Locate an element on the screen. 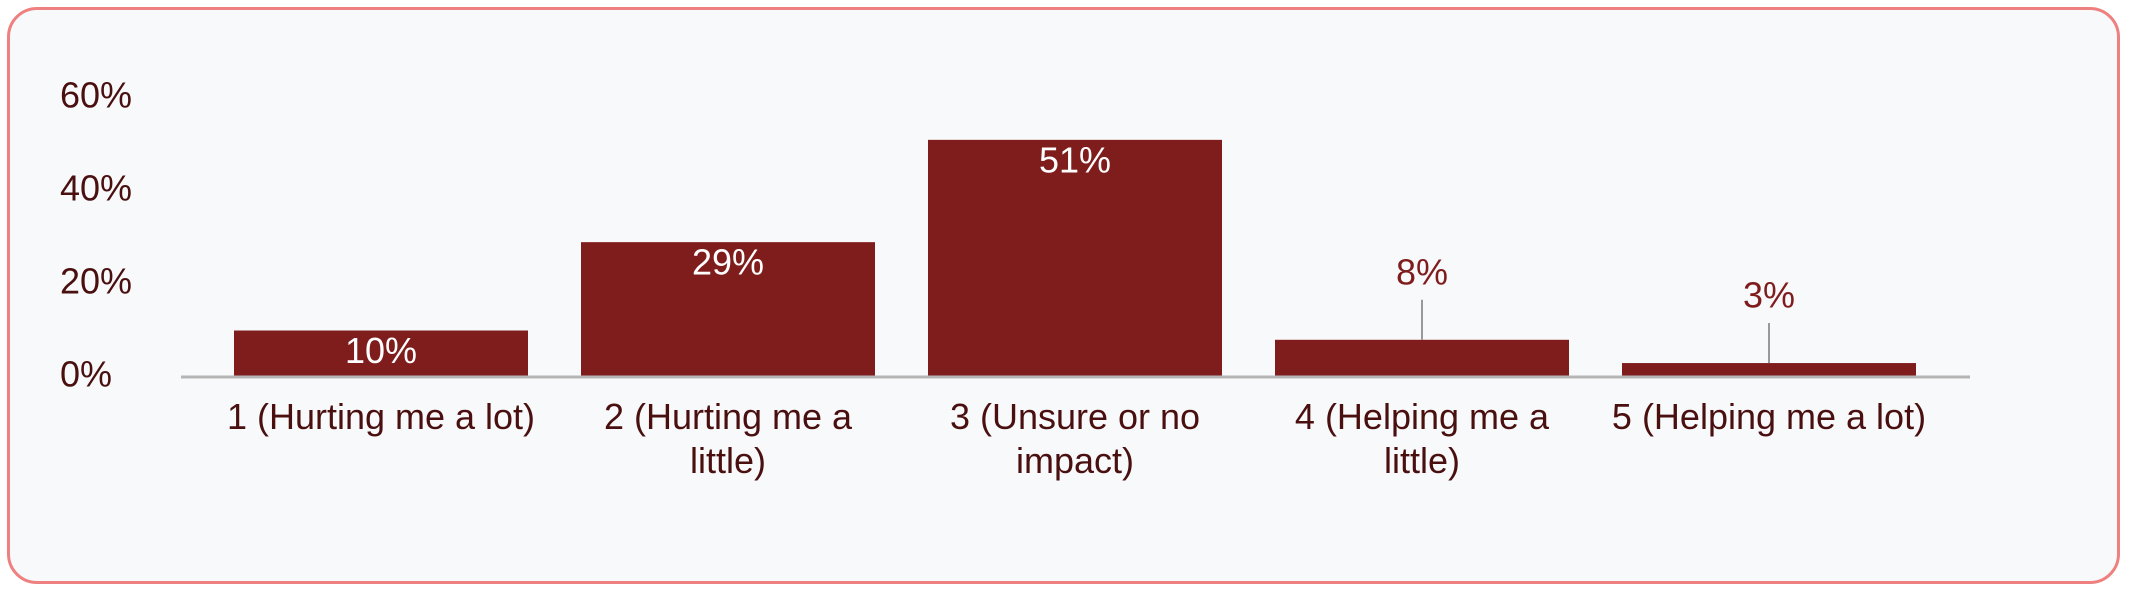 This screenshot has height=594, width=2134. y-tick-label: 60% is located at coordinates (96, 95).